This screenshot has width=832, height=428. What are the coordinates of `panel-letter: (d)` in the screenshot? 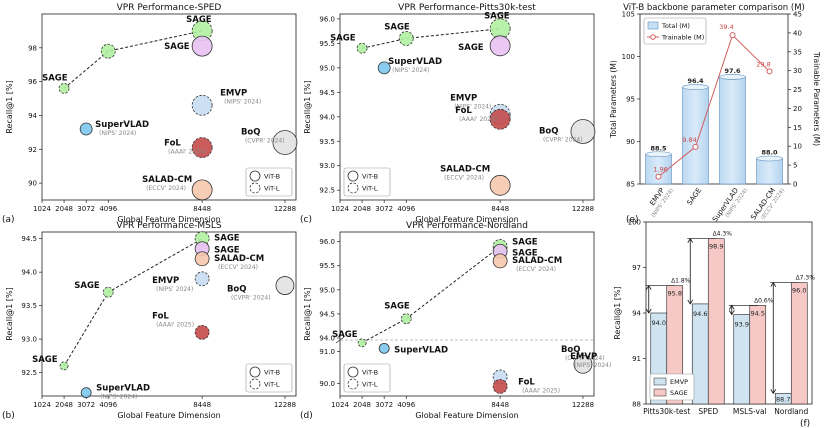 It's located at (306, 416).